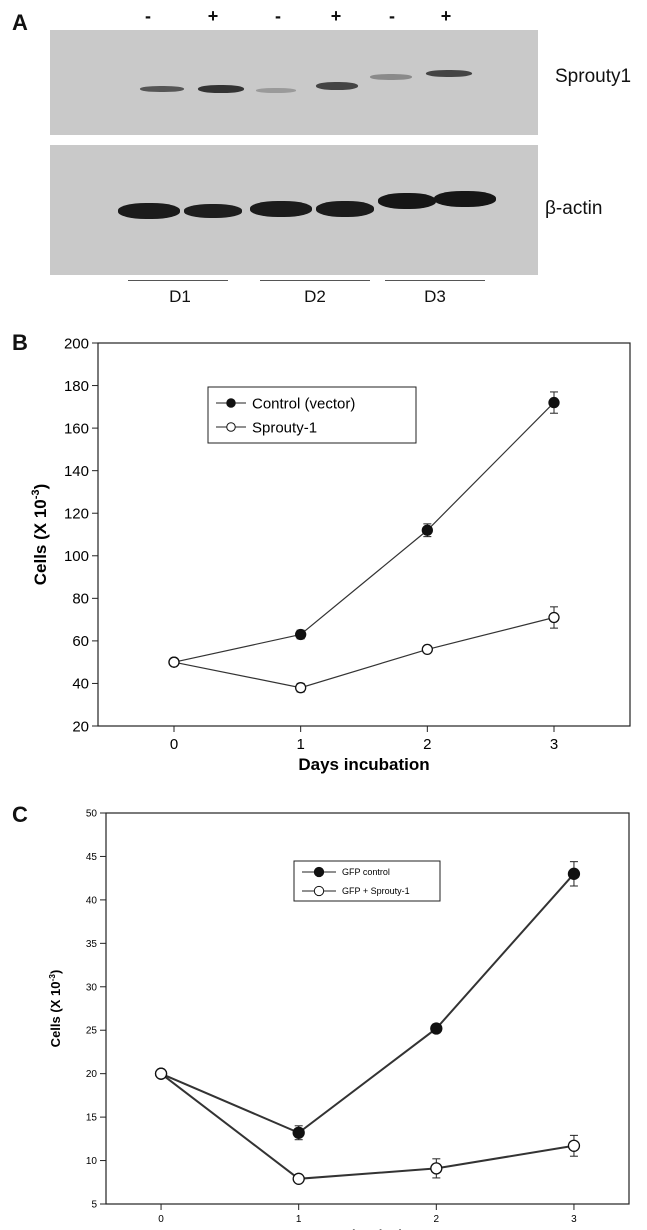  What do you see at coordinates (76, 513) in the screenshot?
I see `y-tick-label: 120` at bounding box center [76, 513].